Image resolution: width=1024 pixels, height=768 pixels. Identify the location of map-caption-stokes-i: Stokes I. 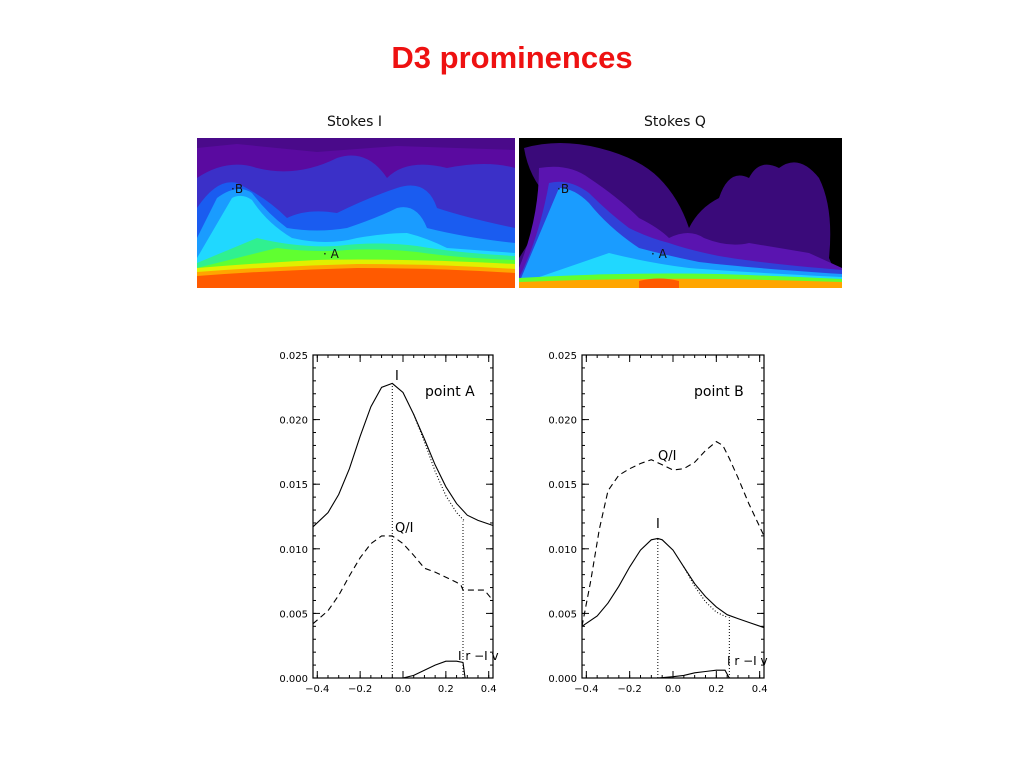
(355, 122).